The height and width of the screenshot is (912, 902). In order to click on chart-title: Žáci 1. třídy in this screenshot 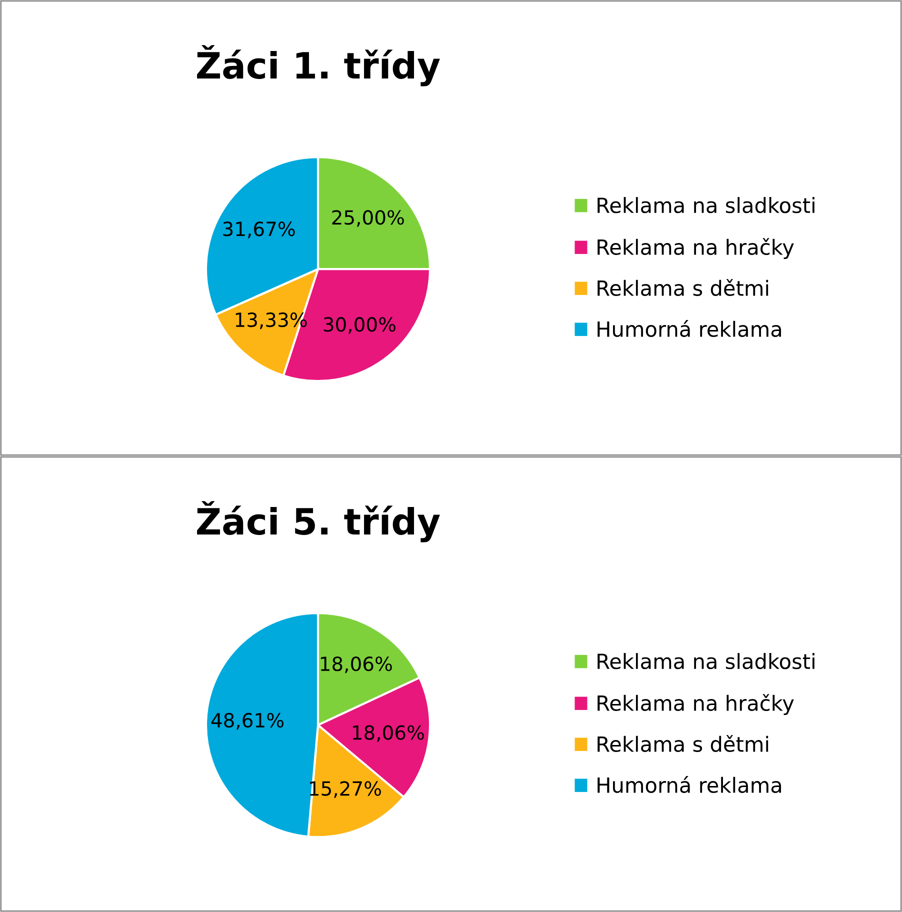, I will do `click(318, 65)`.